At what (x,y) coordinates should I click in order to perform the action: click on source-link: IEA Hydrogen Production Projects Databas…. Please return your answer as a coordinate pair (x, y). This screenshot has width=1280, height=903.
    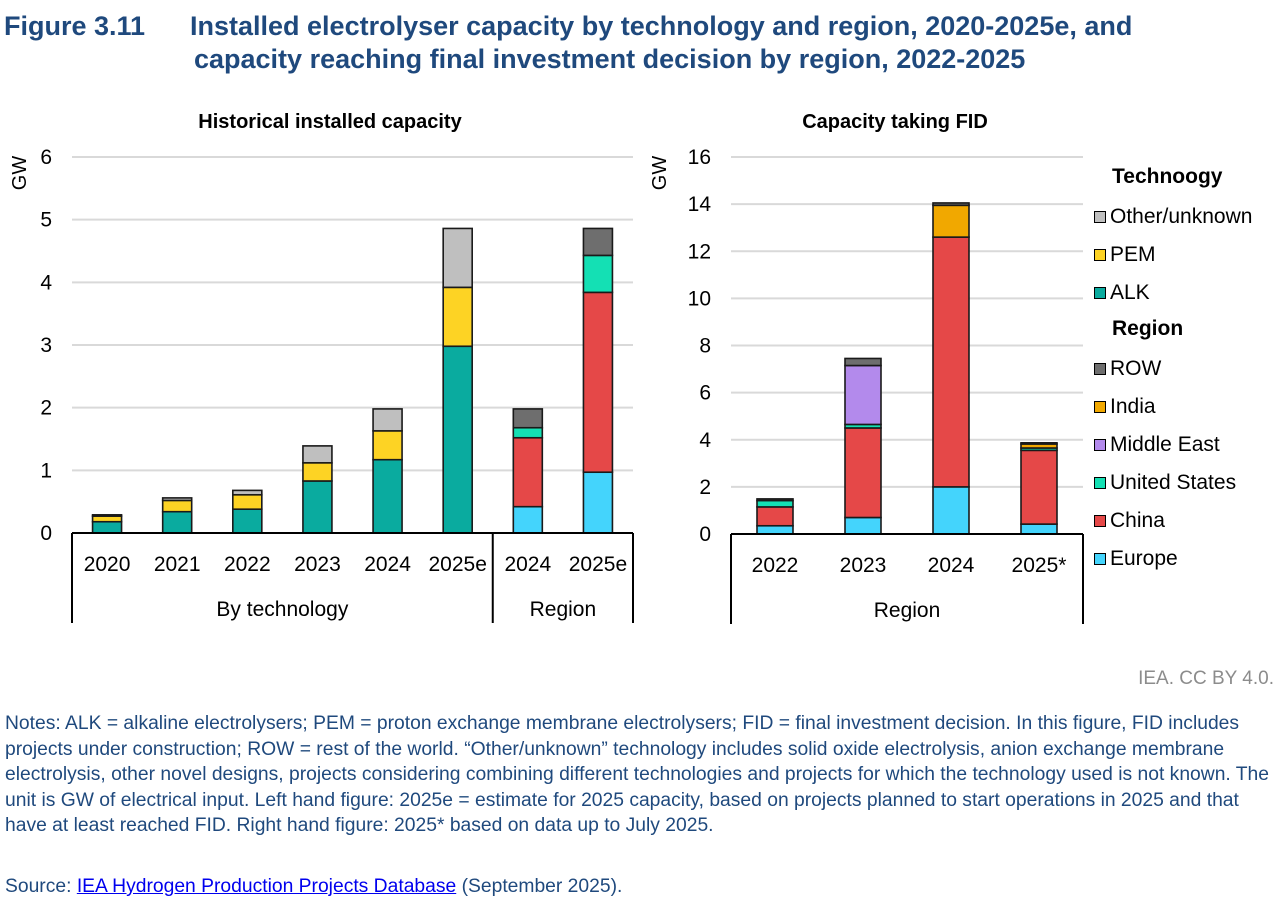
    Looking at the image, I should click on (266, 886).